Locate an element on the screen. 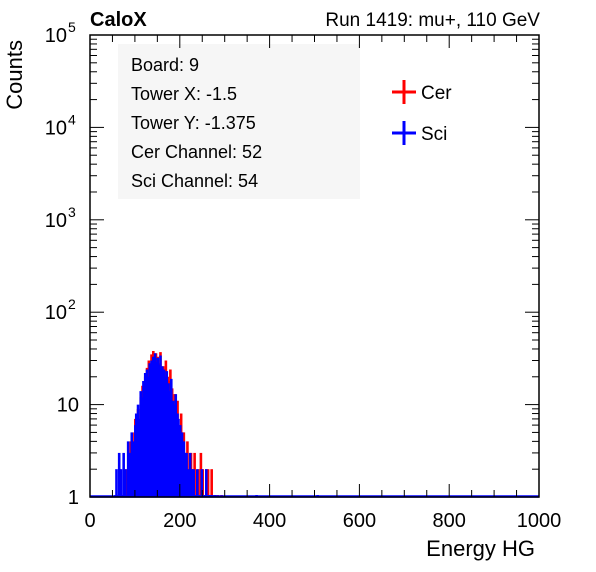  legend-label-cer: Cer is located at coordinates (436, 93).